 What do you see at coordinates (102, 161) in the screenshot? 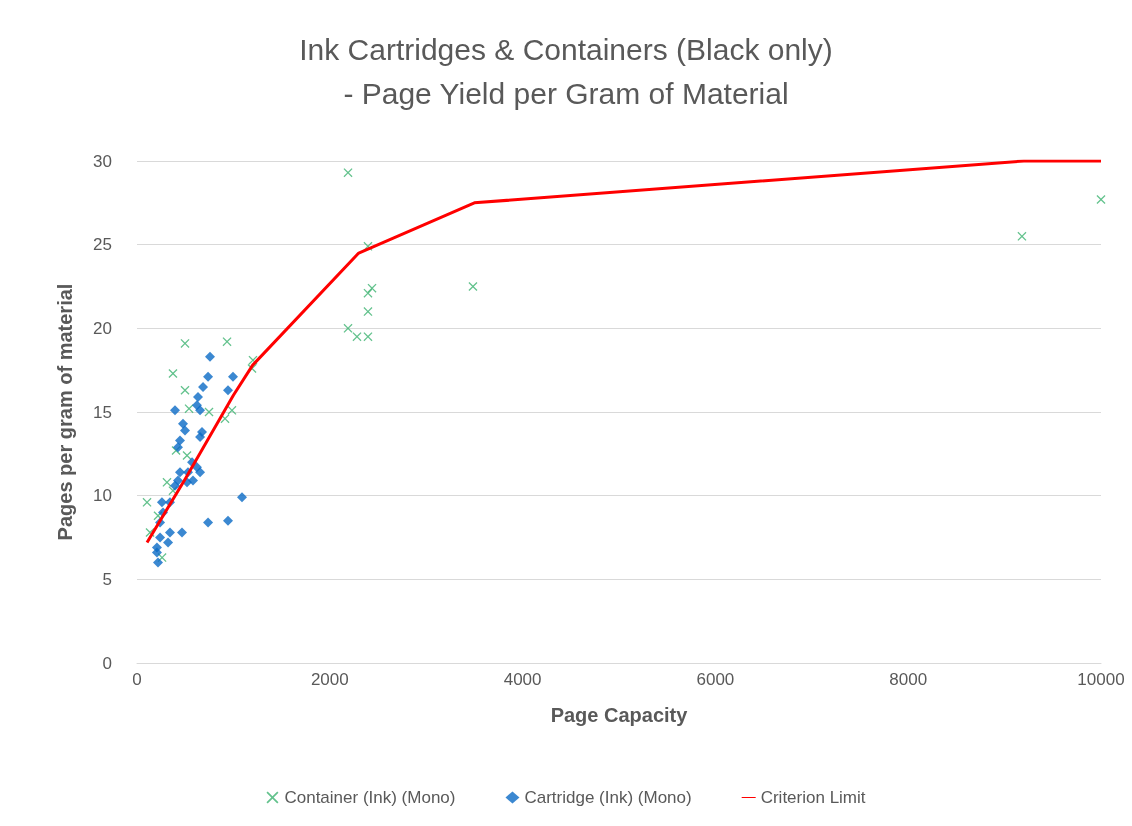
I see `y-tick-label: 30` at bounding box center [102, 161].